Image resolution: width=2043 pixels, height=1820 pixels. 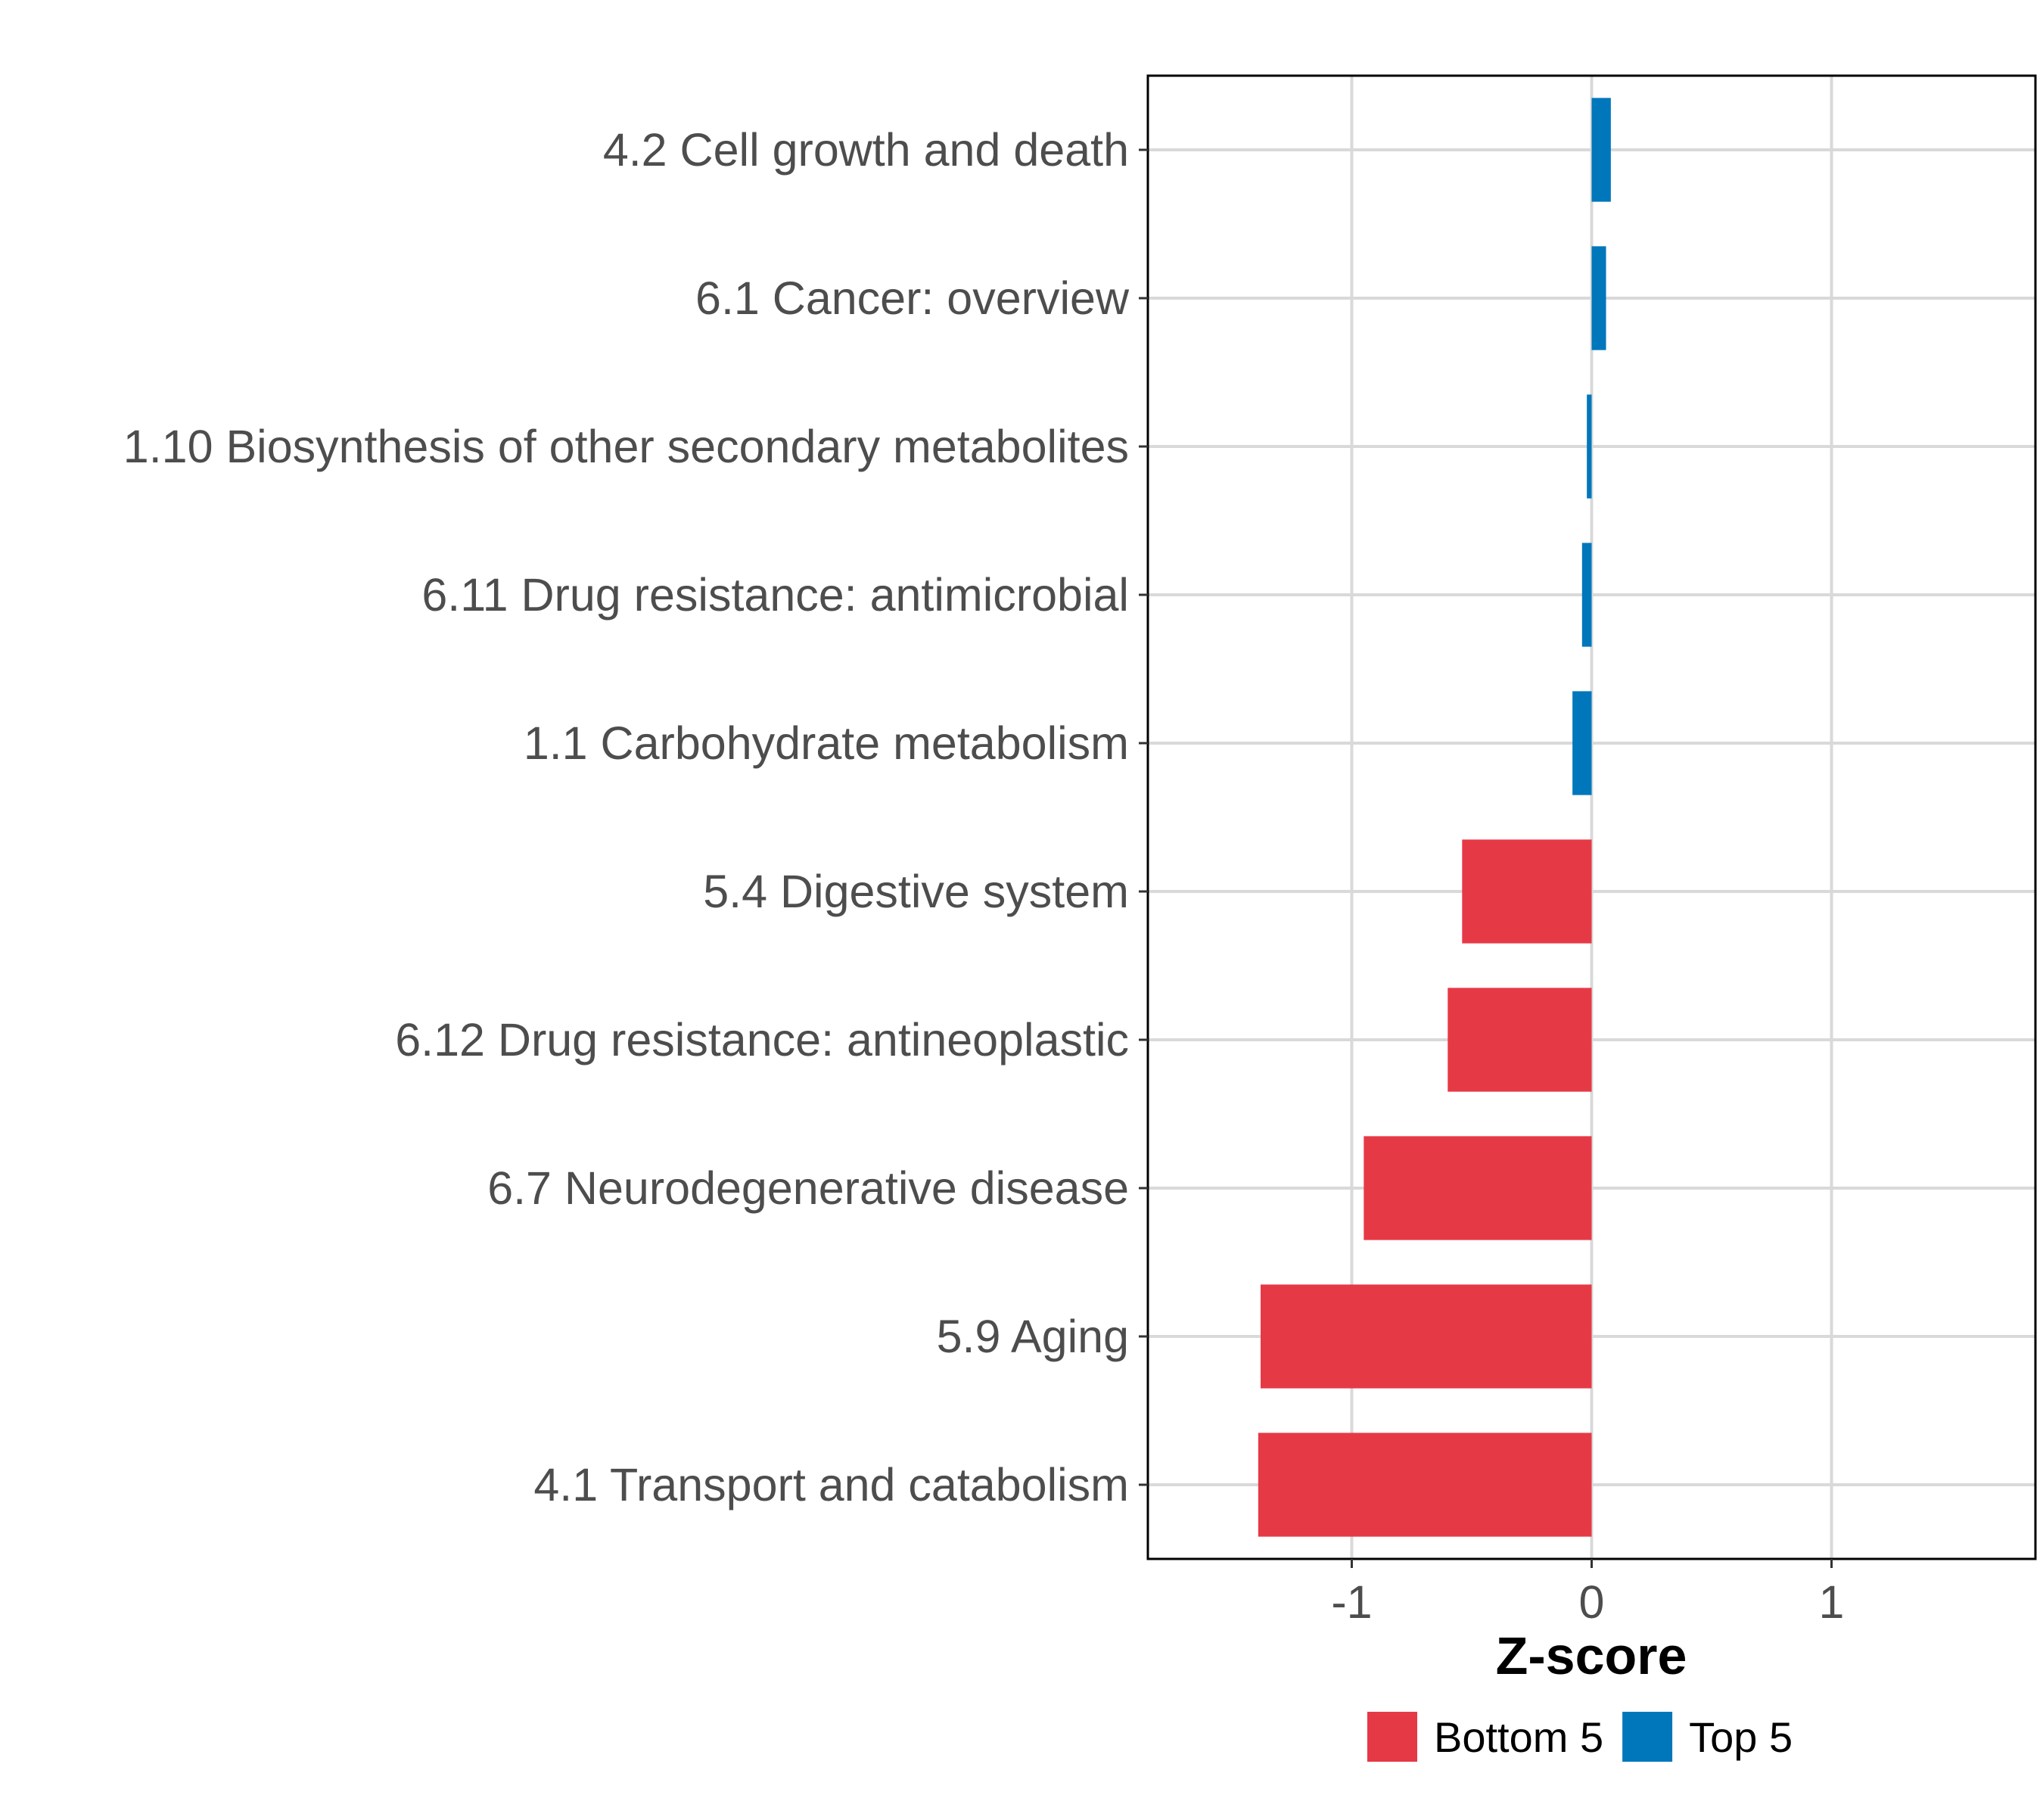 I want to click on legend-label: Top 5, so click(x=1741, y=1737).